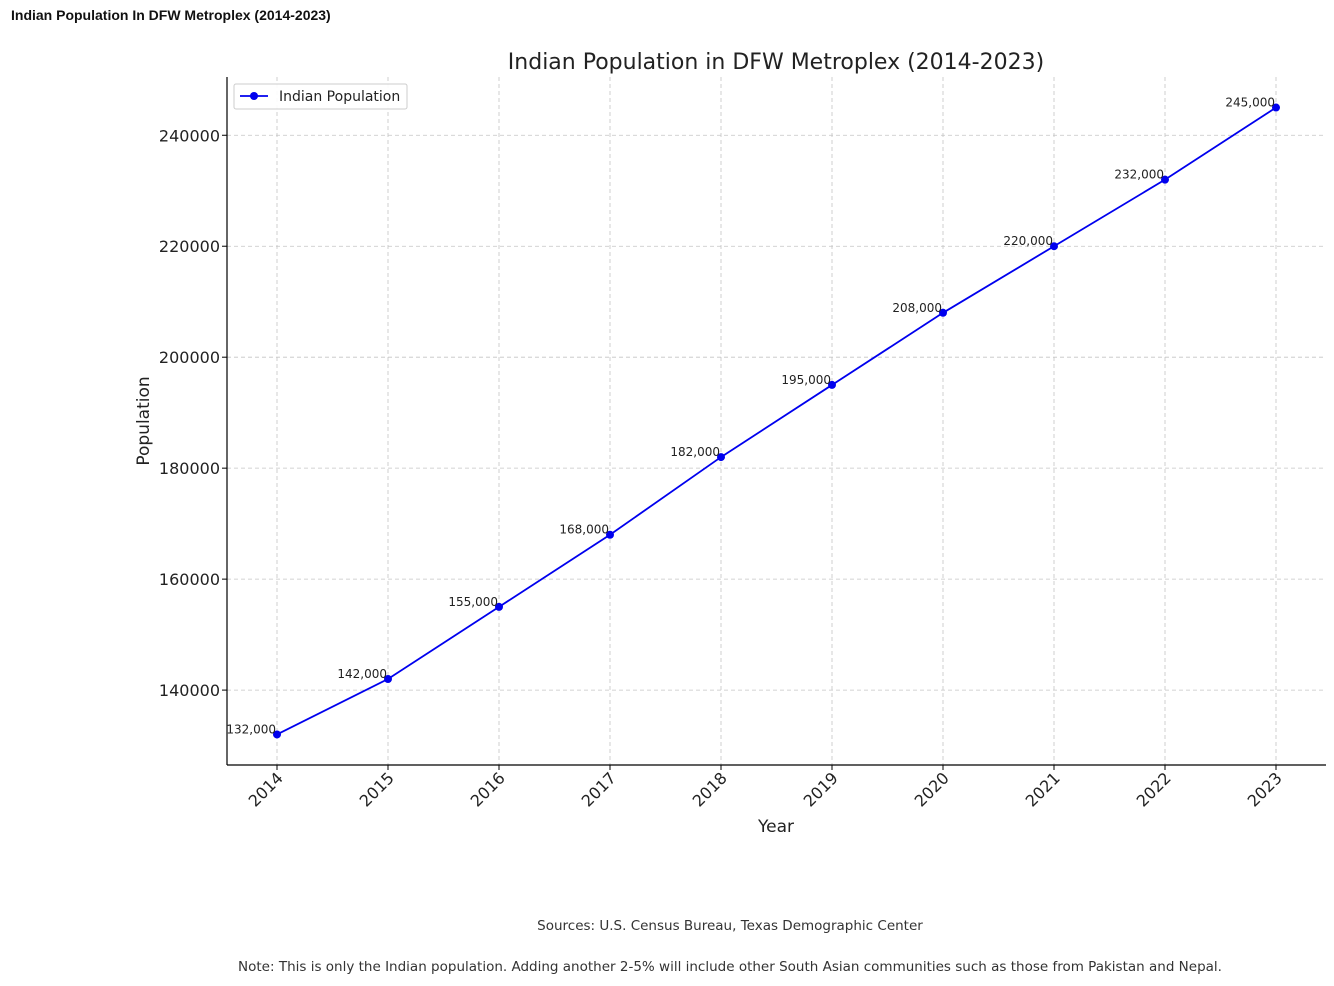 This screenshot has width=1334, height=986. Describe the element at coordinates (189, 357) in the screenshot. I see `y-tick-label: 200000` at that location.